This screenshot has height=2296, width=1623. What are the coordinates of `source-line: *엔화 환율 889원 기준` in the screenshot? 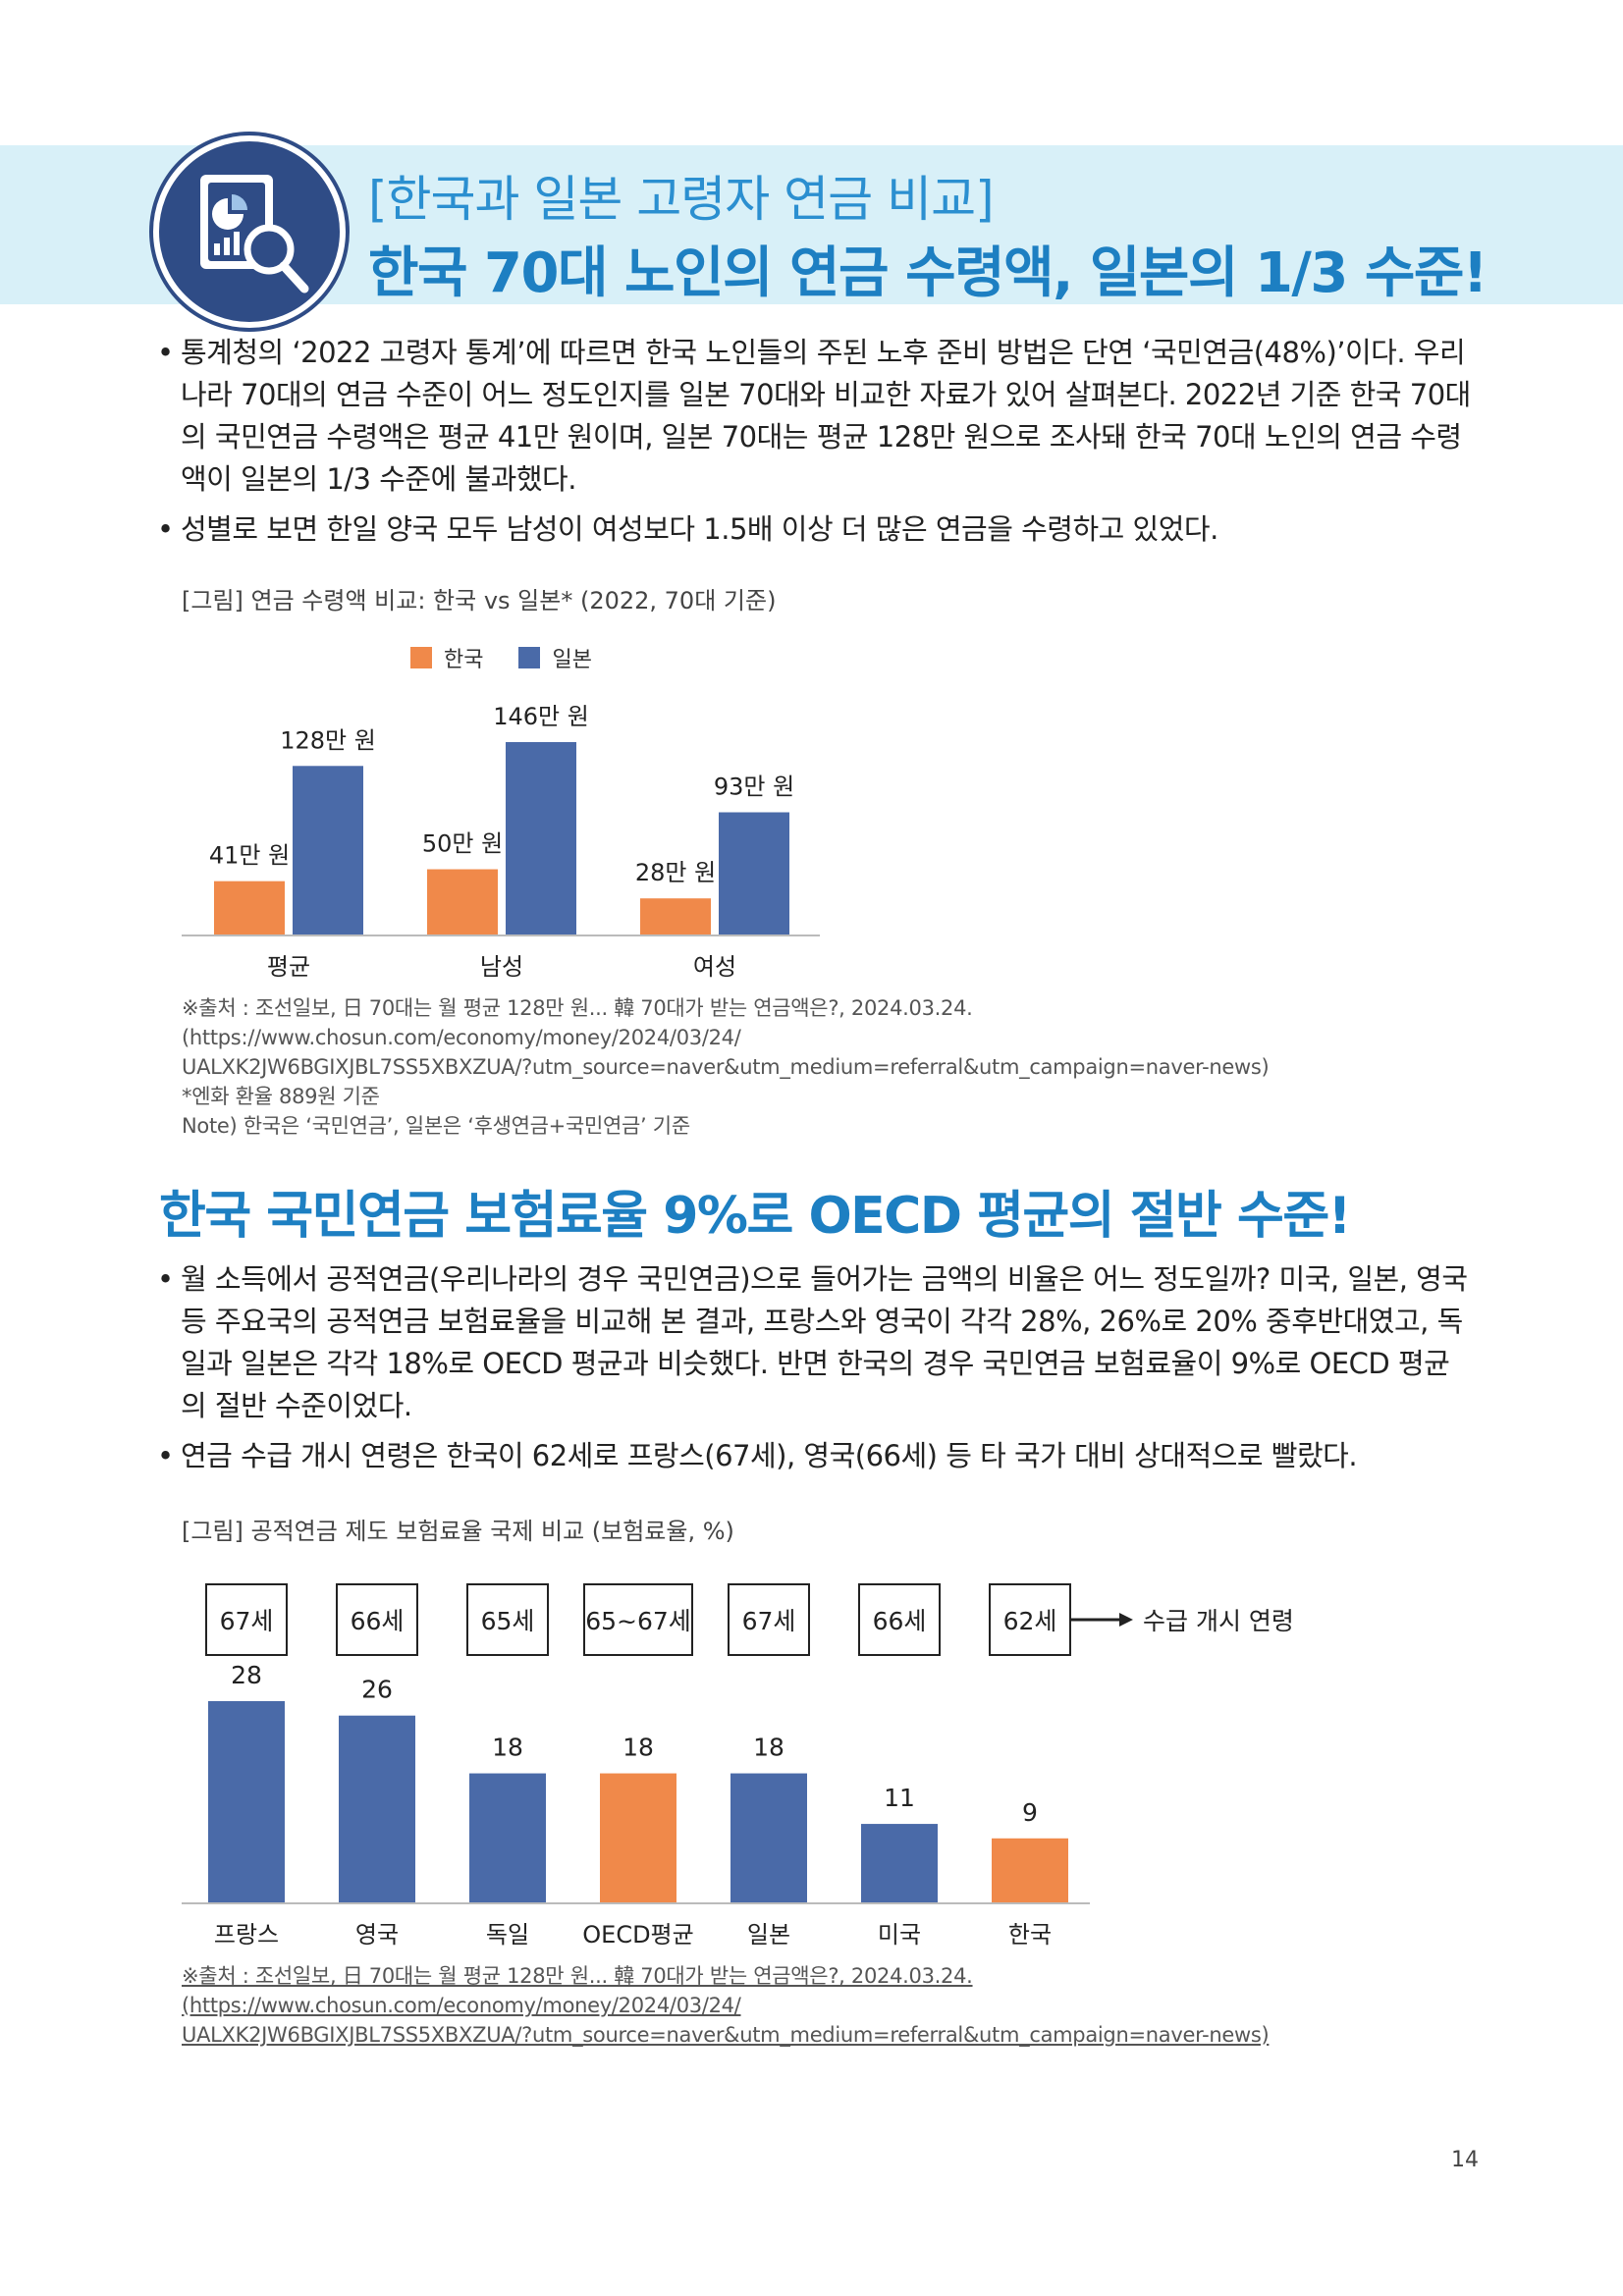 It's located at (281, 1096).